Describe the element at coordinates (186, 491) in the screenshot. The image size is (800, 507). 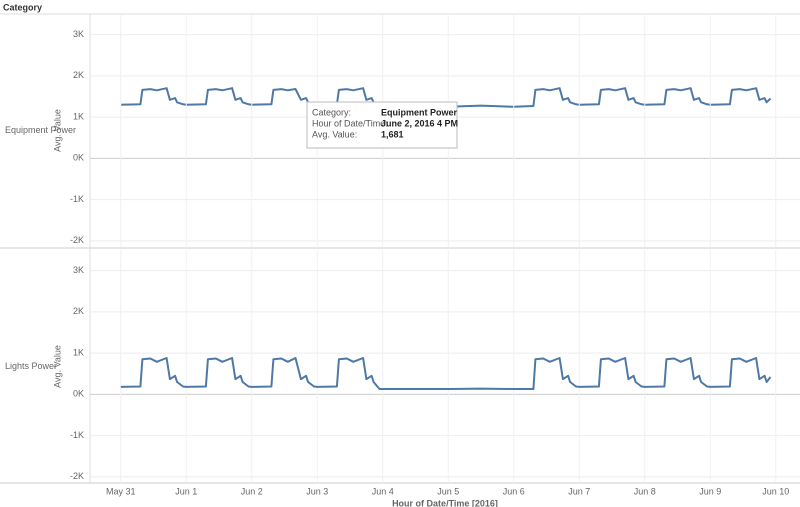
I see `x-tick-label: Jun 1` at that location.